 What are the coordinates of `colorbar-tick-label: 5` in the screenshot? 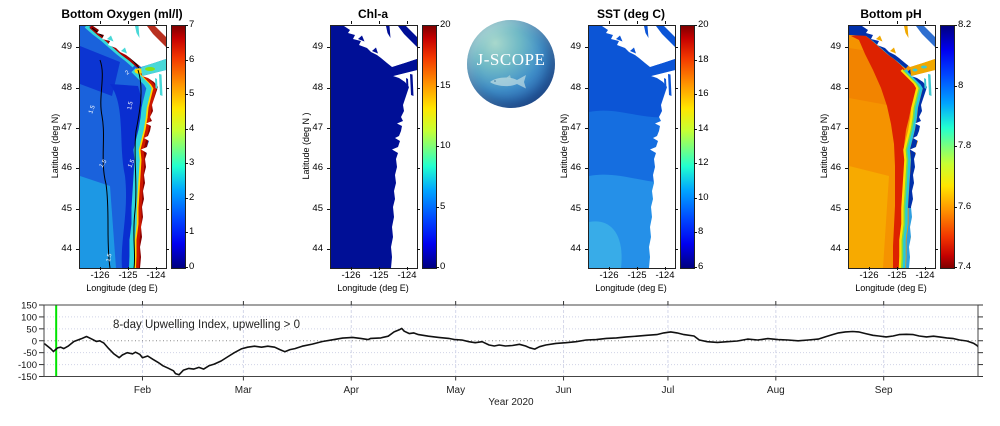 It's located at (192, 94).